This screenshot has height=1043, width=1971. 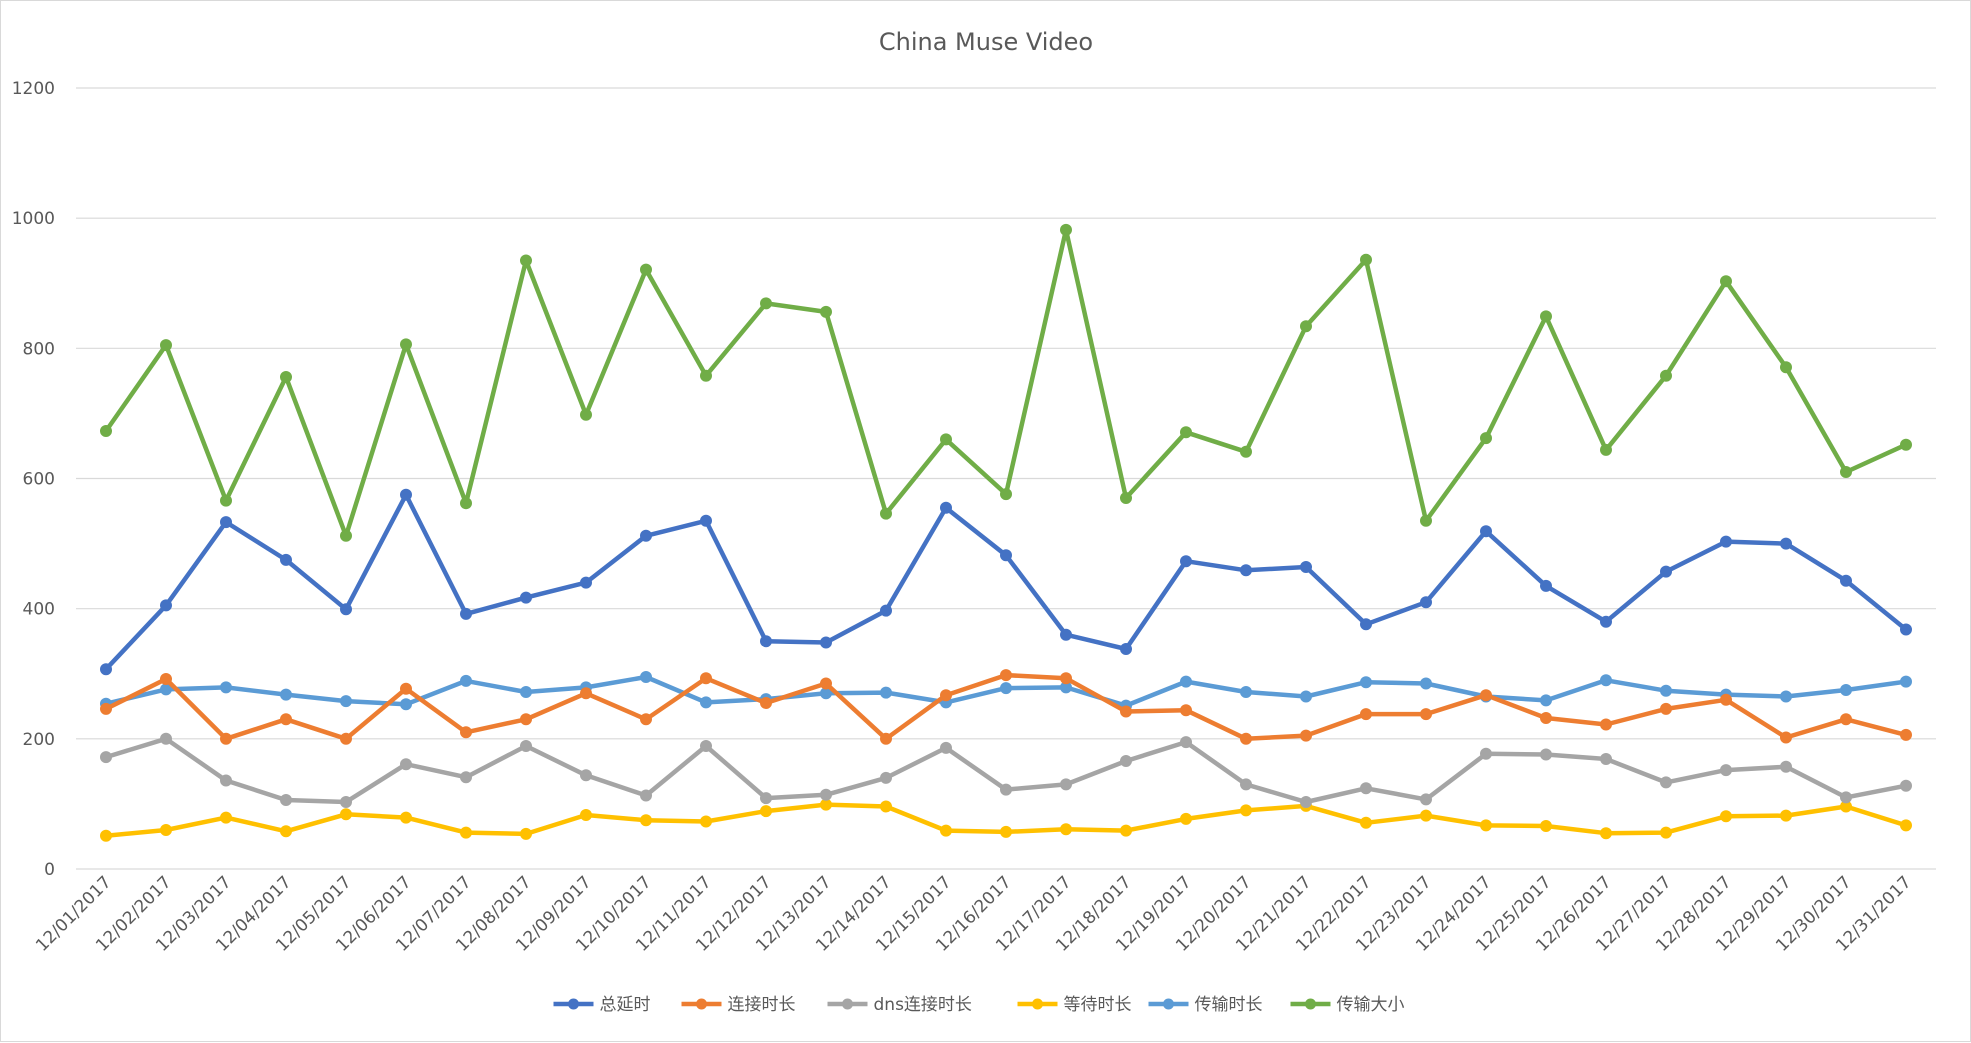 I want to click on y-tick-label: 1200, so click(x=33, y=89).